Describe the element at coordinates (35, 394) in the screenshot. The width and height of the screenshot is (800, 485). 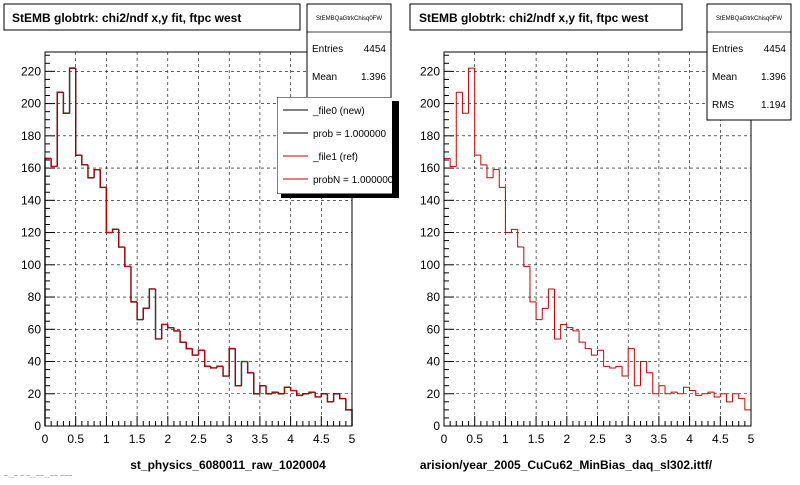
I see `y-tick-label: 20` at that location.